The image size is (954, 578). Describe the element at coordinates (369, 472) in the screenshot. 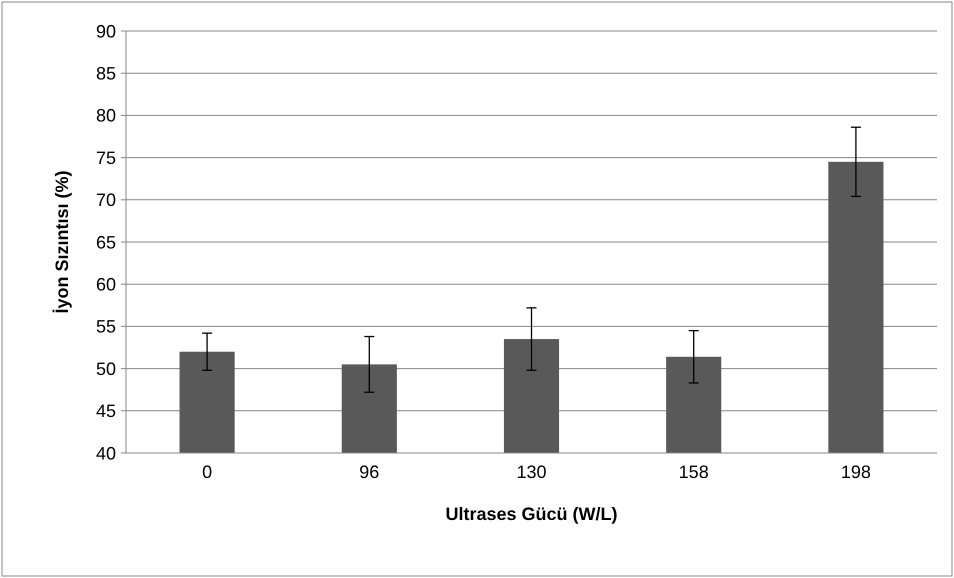

I see `x-tick-label: 96` at that location.